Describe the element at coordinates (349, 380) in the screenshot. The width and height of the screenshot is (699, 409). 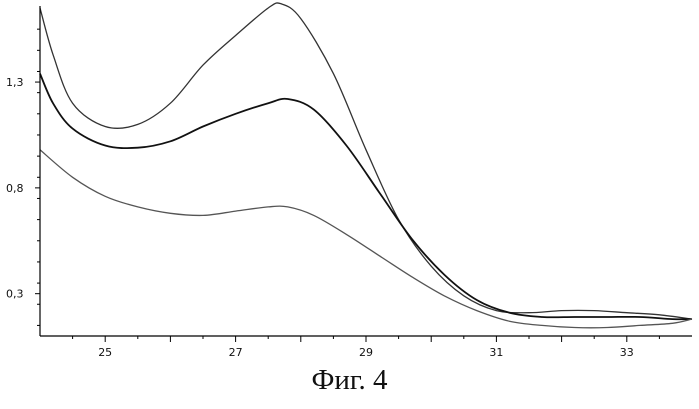
I see `figure-caption: Фиг. 4` at that location.